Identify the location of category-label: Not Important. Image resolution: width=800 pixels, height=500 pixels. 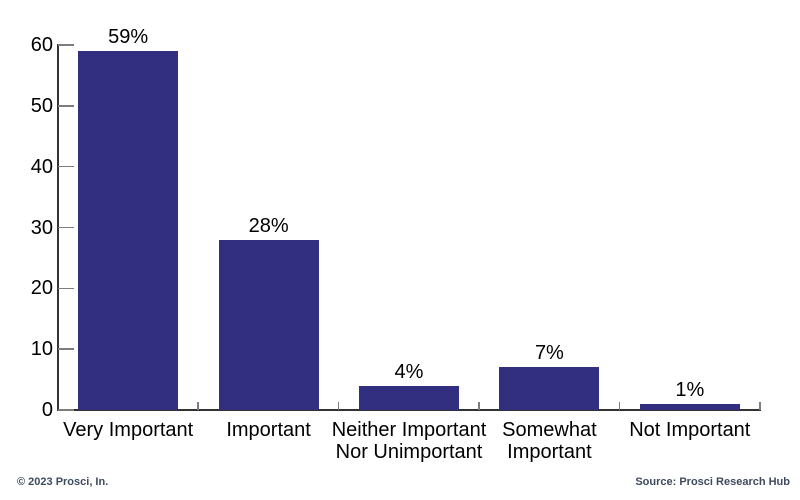
(690, 430).